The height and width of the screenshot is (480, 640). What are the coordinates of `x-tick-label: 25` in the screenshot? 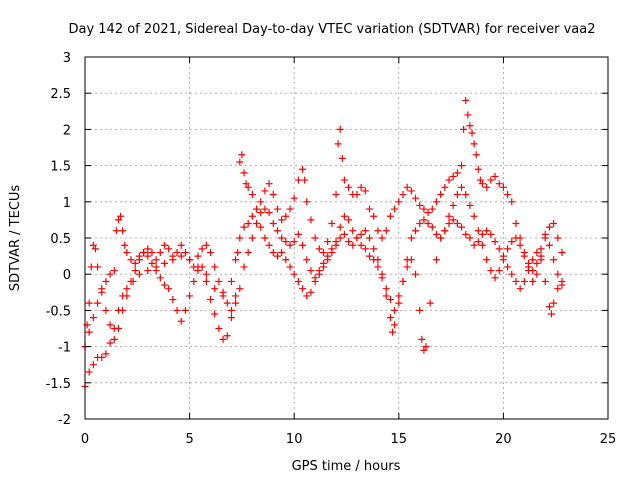 It's located at (608, 439).